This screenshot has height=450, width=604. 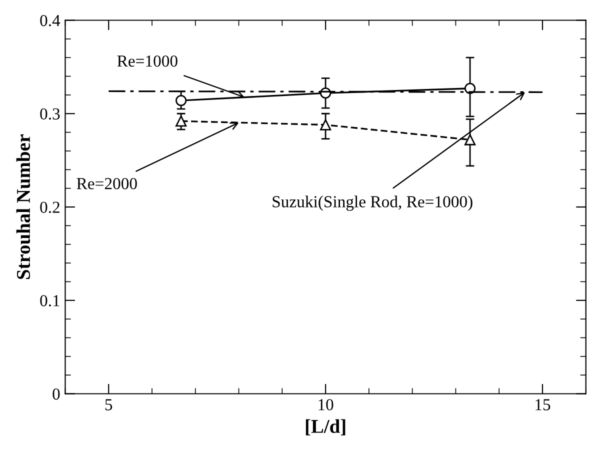 What do you see at coordinates (147, 61) in the screenshot?
I see `series-label: Re=1000` at bounding box center [147, 61].